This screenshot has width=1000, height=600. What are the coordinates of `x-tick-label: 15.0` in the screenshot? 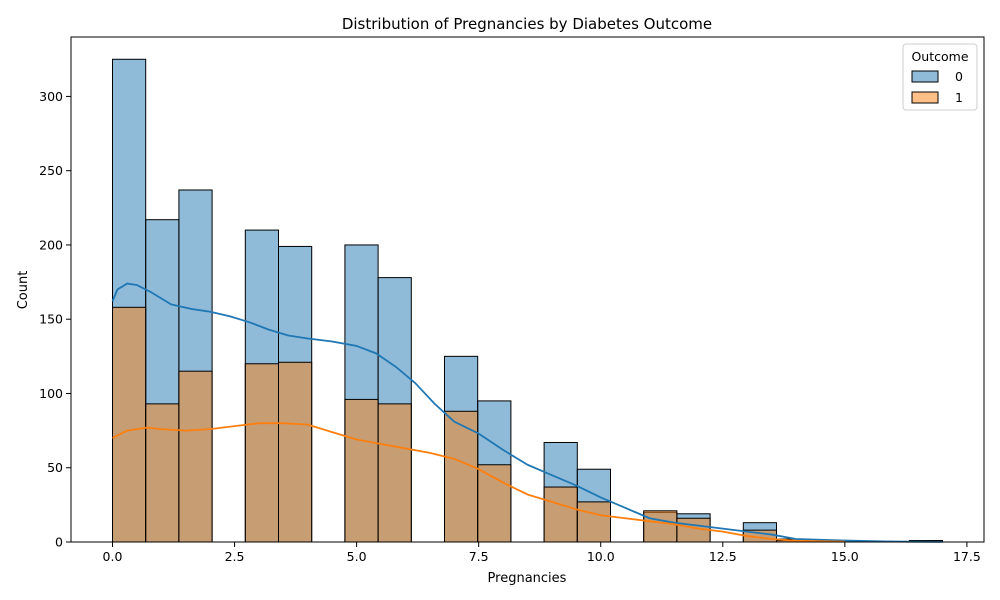 It's located at (845, 556).